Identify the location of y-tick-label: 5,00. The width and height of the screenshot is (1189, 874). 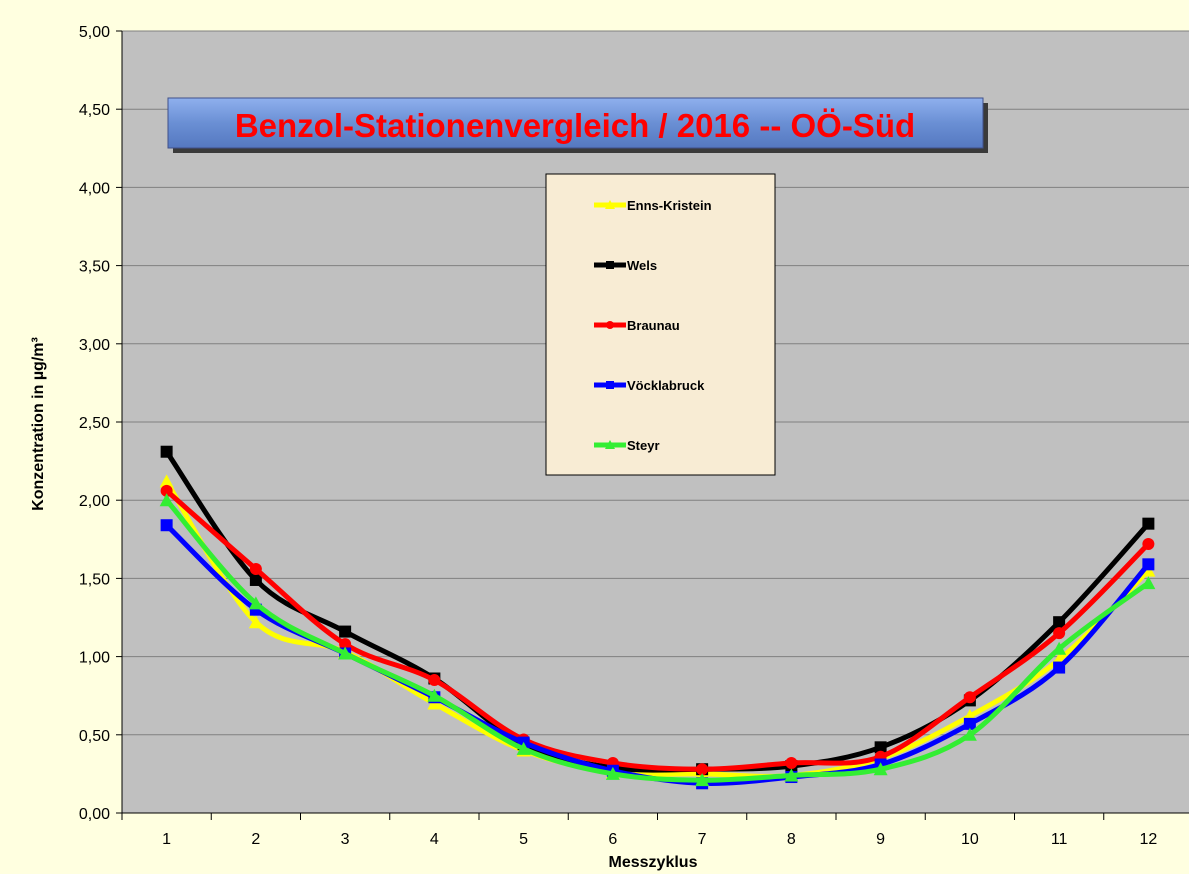
(94, 32).